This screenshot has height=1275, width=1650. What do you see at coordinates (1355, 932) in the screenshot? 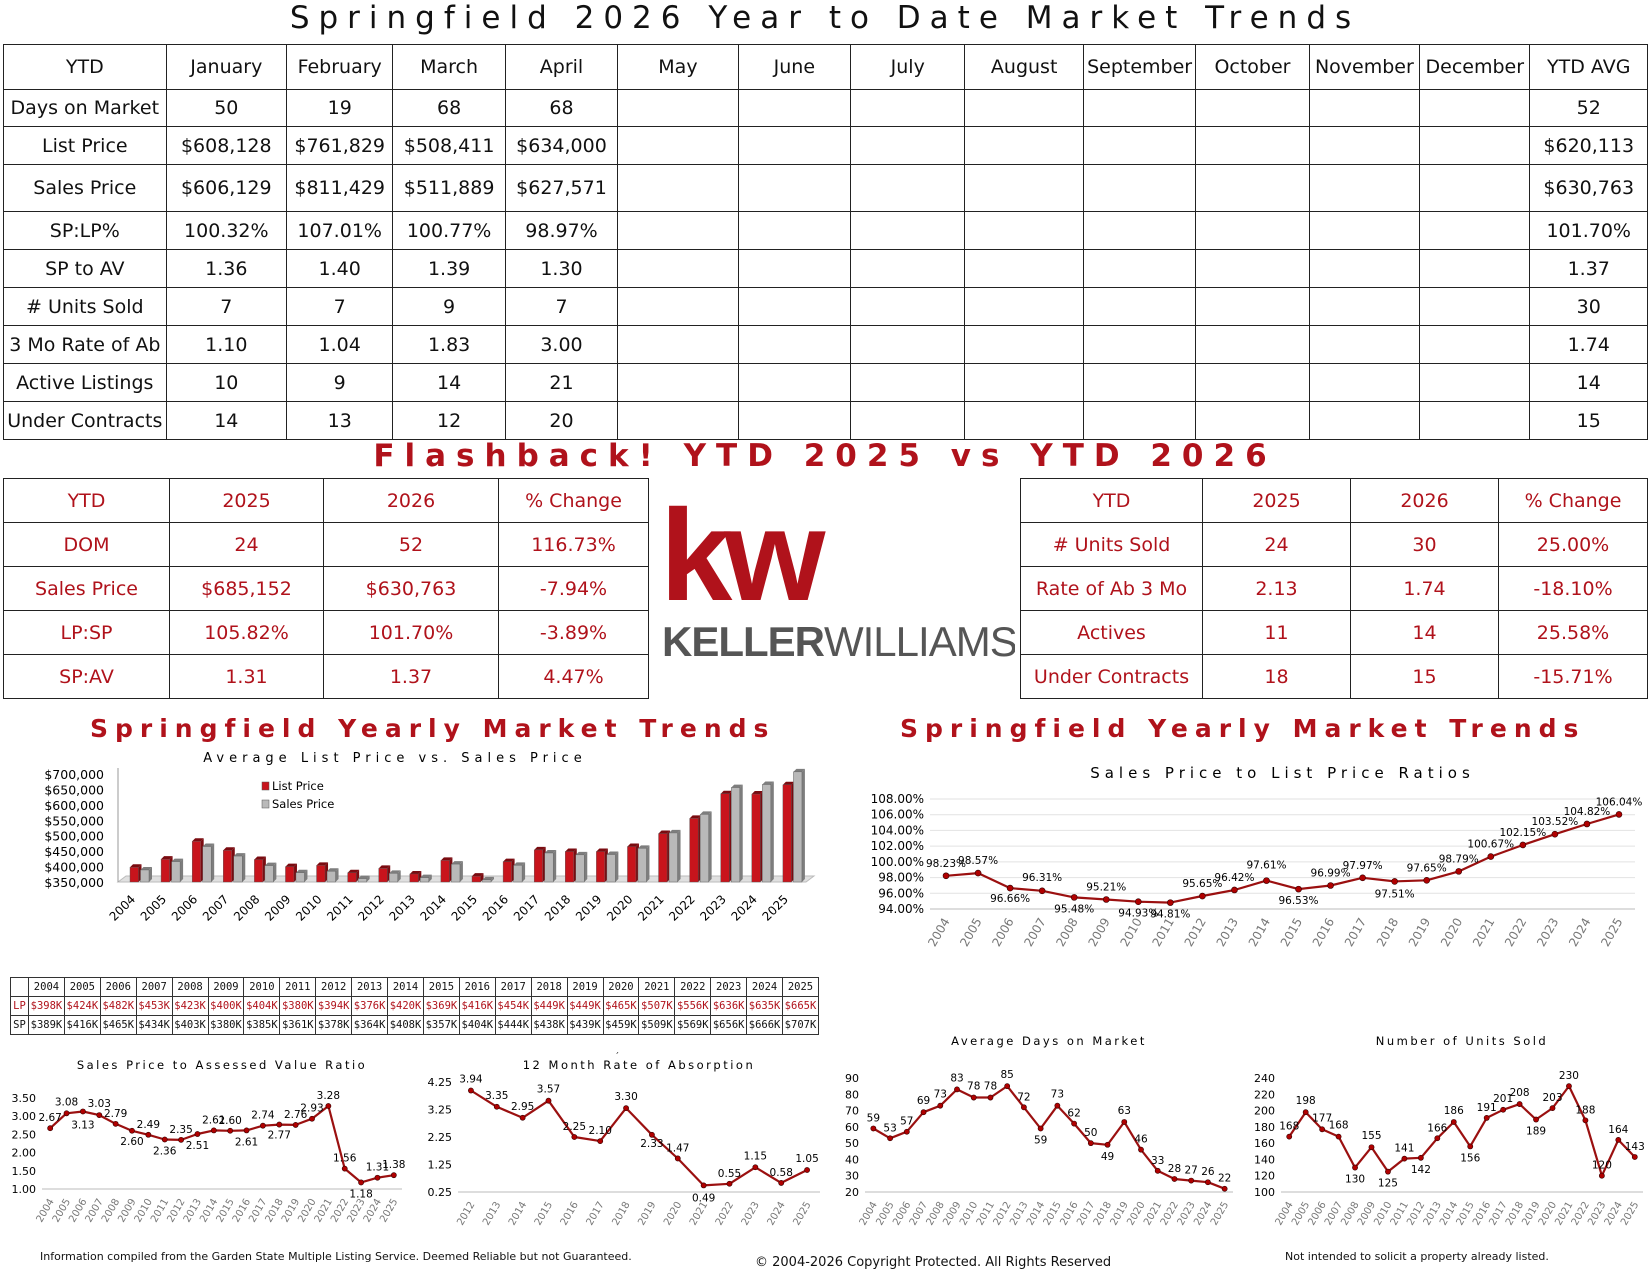
I see `x-tick-label: 2017` at bounding box center [1355, 932].